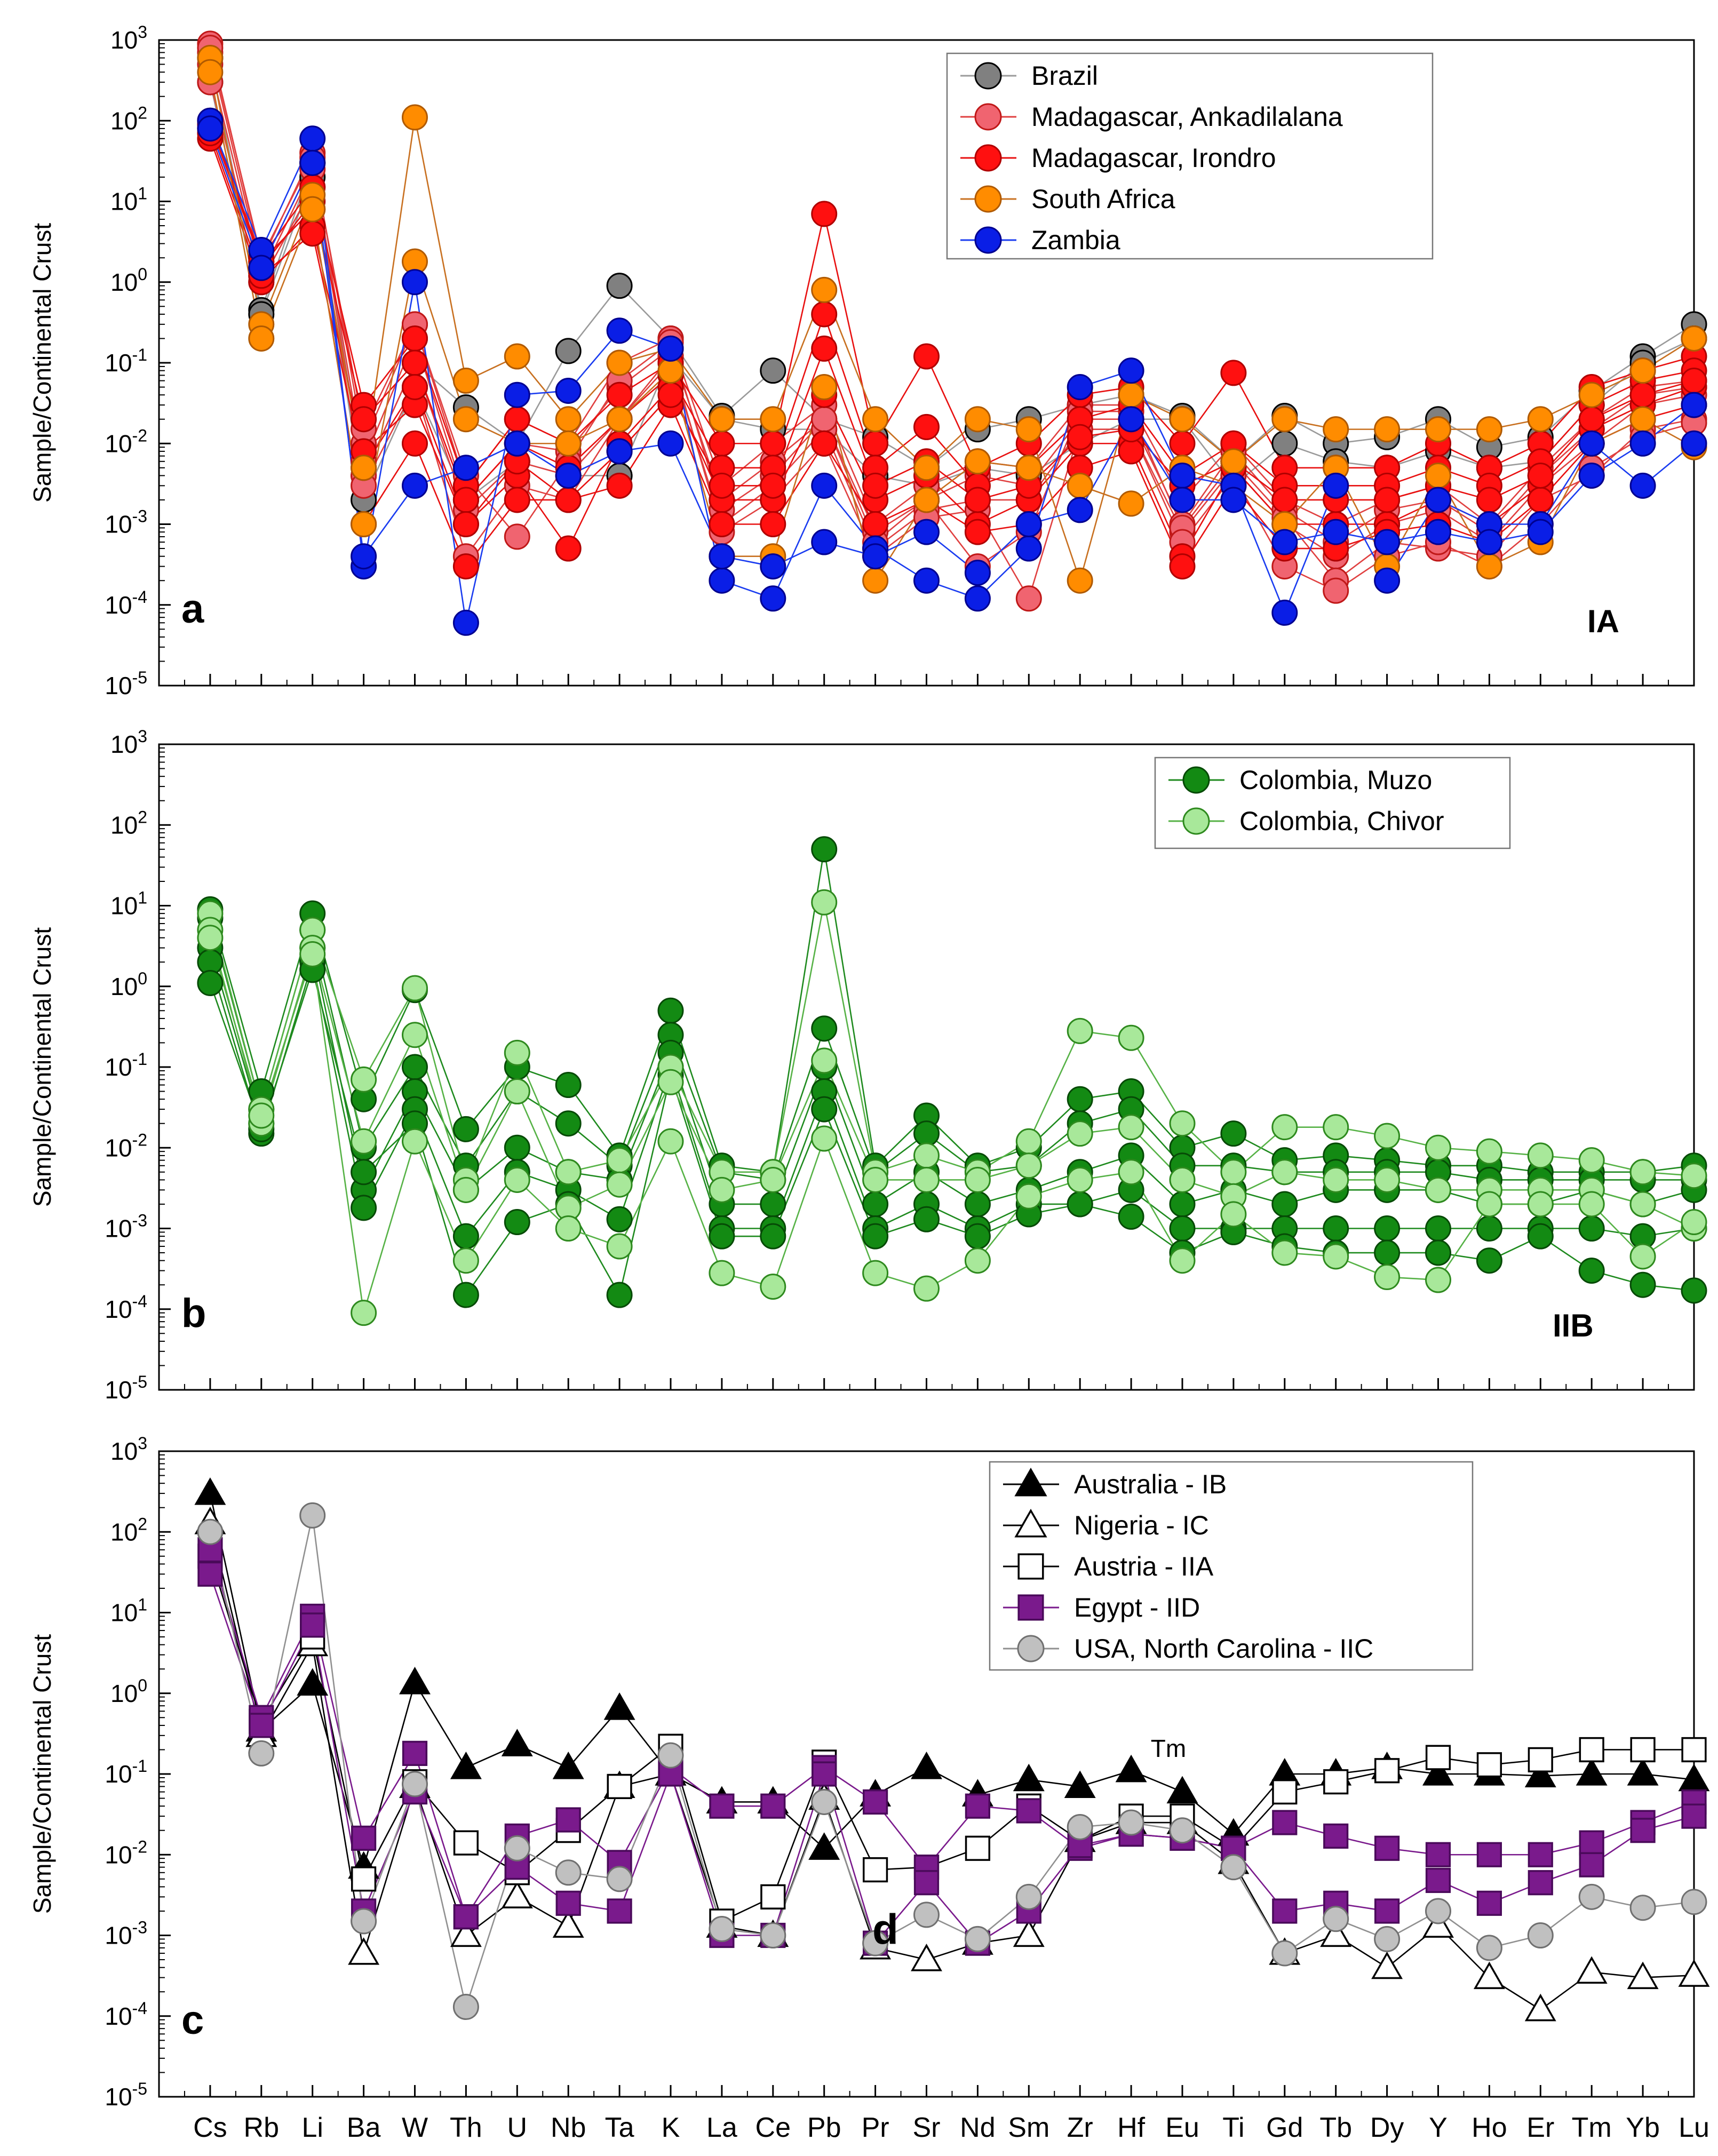 The height and width of the screenshot is (2156, 1718). What do you see at coordinates (1168, 1748) in the screenshot?
I see `annotation-label: Tm` at bounding box center [1168, 1748].